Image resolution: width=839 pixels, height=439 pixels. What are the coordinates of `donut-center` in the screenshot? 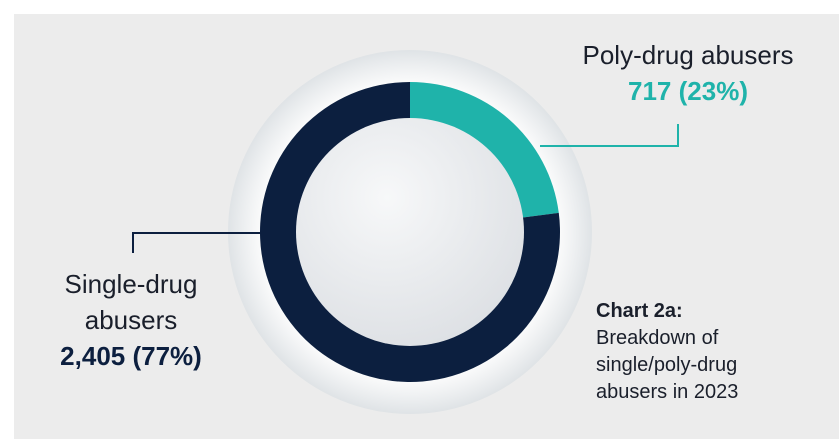 It's located at (410, 232).